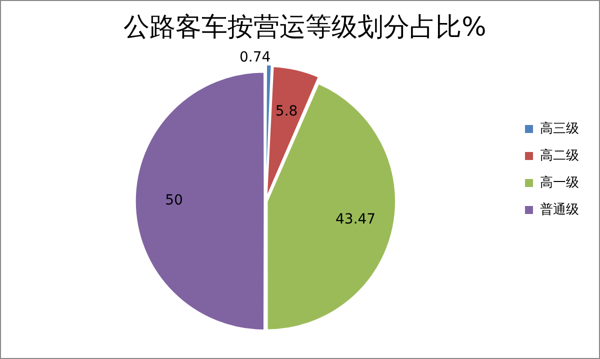 The width and height of the screenshot is (600, 359). Describe the element at coordinates (286, 111) in the screenshot. I see `data-label: 5.8` at that location.